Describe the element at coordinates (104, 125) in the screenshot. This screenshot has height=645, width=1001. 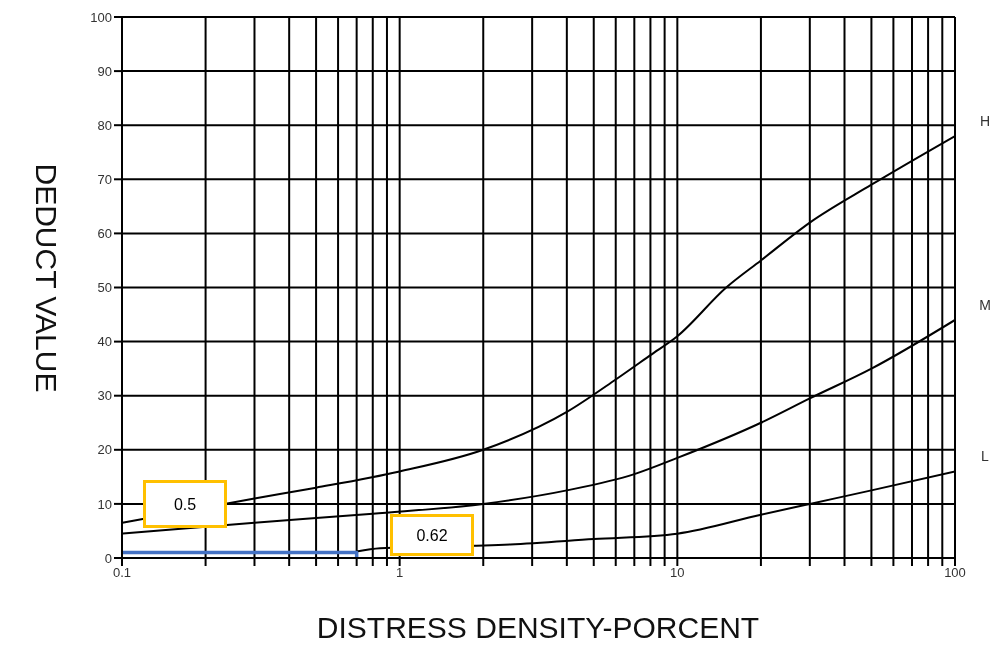
I see `y-tick-label: 80` at that location.